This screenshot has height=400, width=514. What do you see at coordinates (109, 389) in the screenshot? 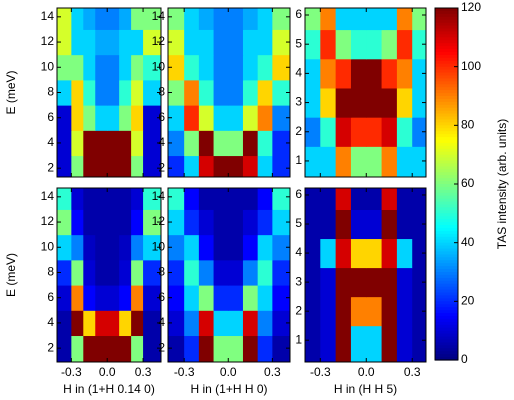
I see `x-axis-label: H in (1+H 0.14 0)` at bounding box center [109, 389].